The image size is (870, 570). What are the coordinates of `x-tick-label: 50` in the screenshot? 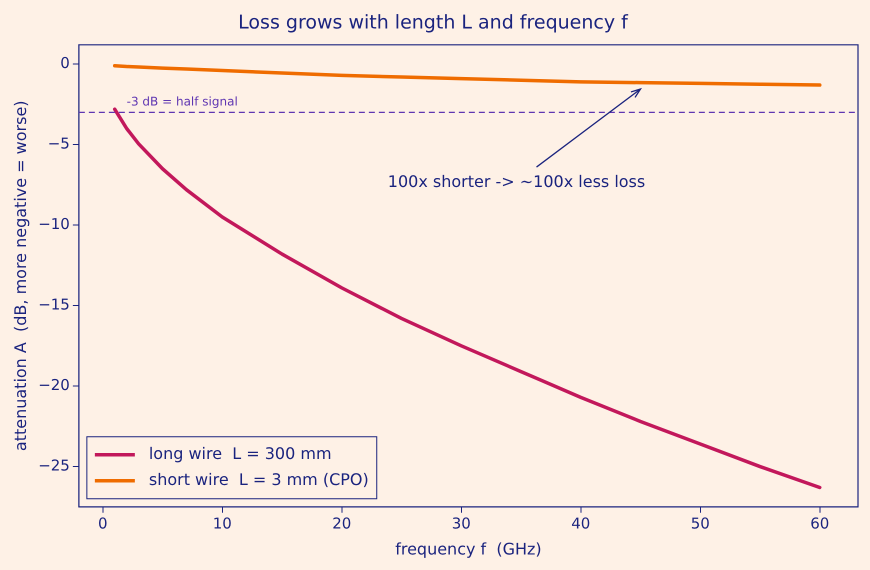 It's located at (700, 523).